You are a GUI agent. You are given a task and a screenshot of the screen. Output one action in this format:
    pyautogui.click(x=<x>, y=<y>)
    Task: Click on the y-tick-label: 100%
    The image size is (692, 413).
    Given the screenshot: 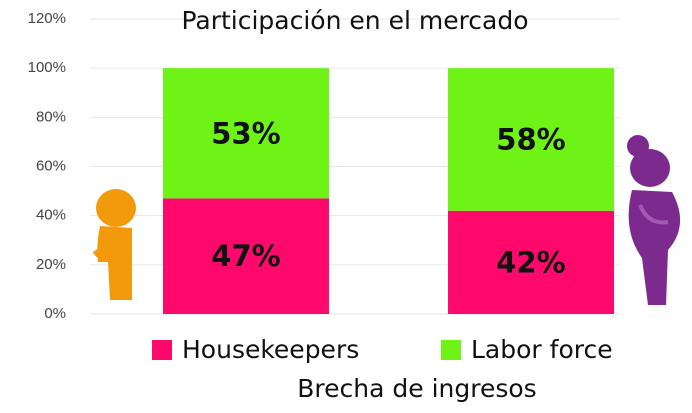 What is the action you would take?
    pyautogui.click(x=47, y=67)
    